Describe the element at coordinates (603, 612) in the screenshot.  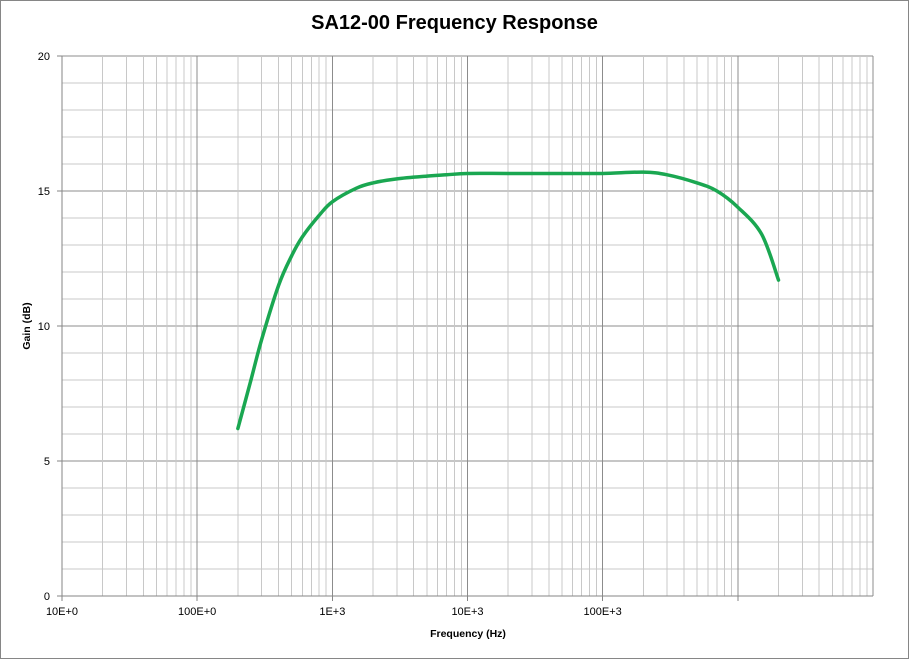
I see `x-tick-label: 100E+3` at that location.